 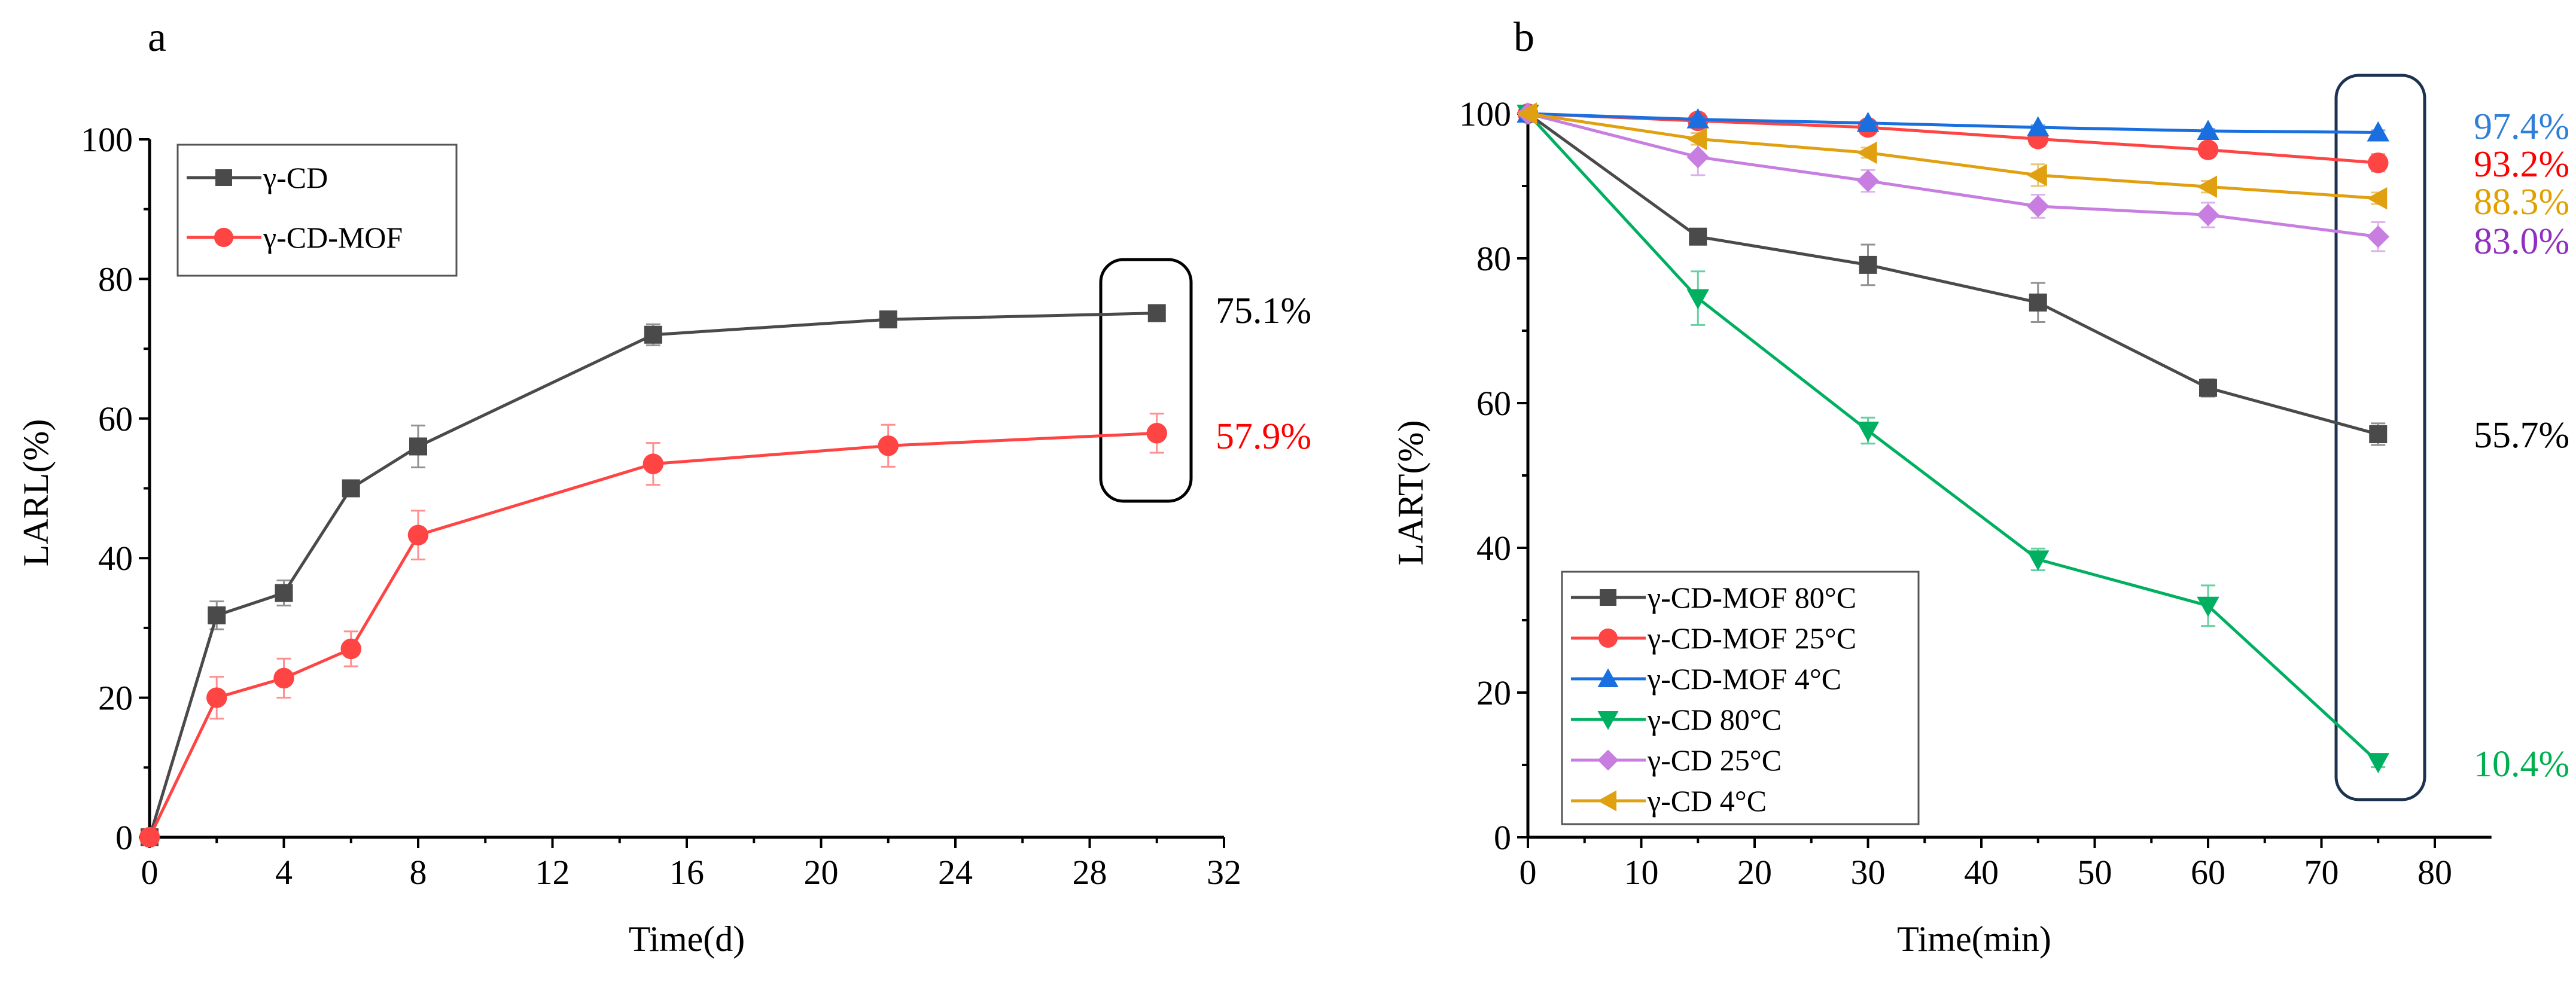 I want to click on x-tick-label: 10, so click(x=1641, y=872).